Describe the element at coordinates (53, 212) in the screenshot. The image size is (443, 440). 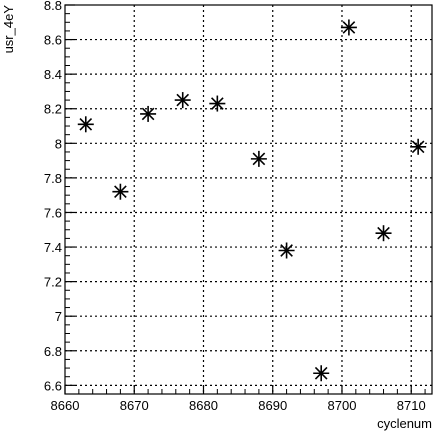
I see `y-tick-label: 7.6` at that location.